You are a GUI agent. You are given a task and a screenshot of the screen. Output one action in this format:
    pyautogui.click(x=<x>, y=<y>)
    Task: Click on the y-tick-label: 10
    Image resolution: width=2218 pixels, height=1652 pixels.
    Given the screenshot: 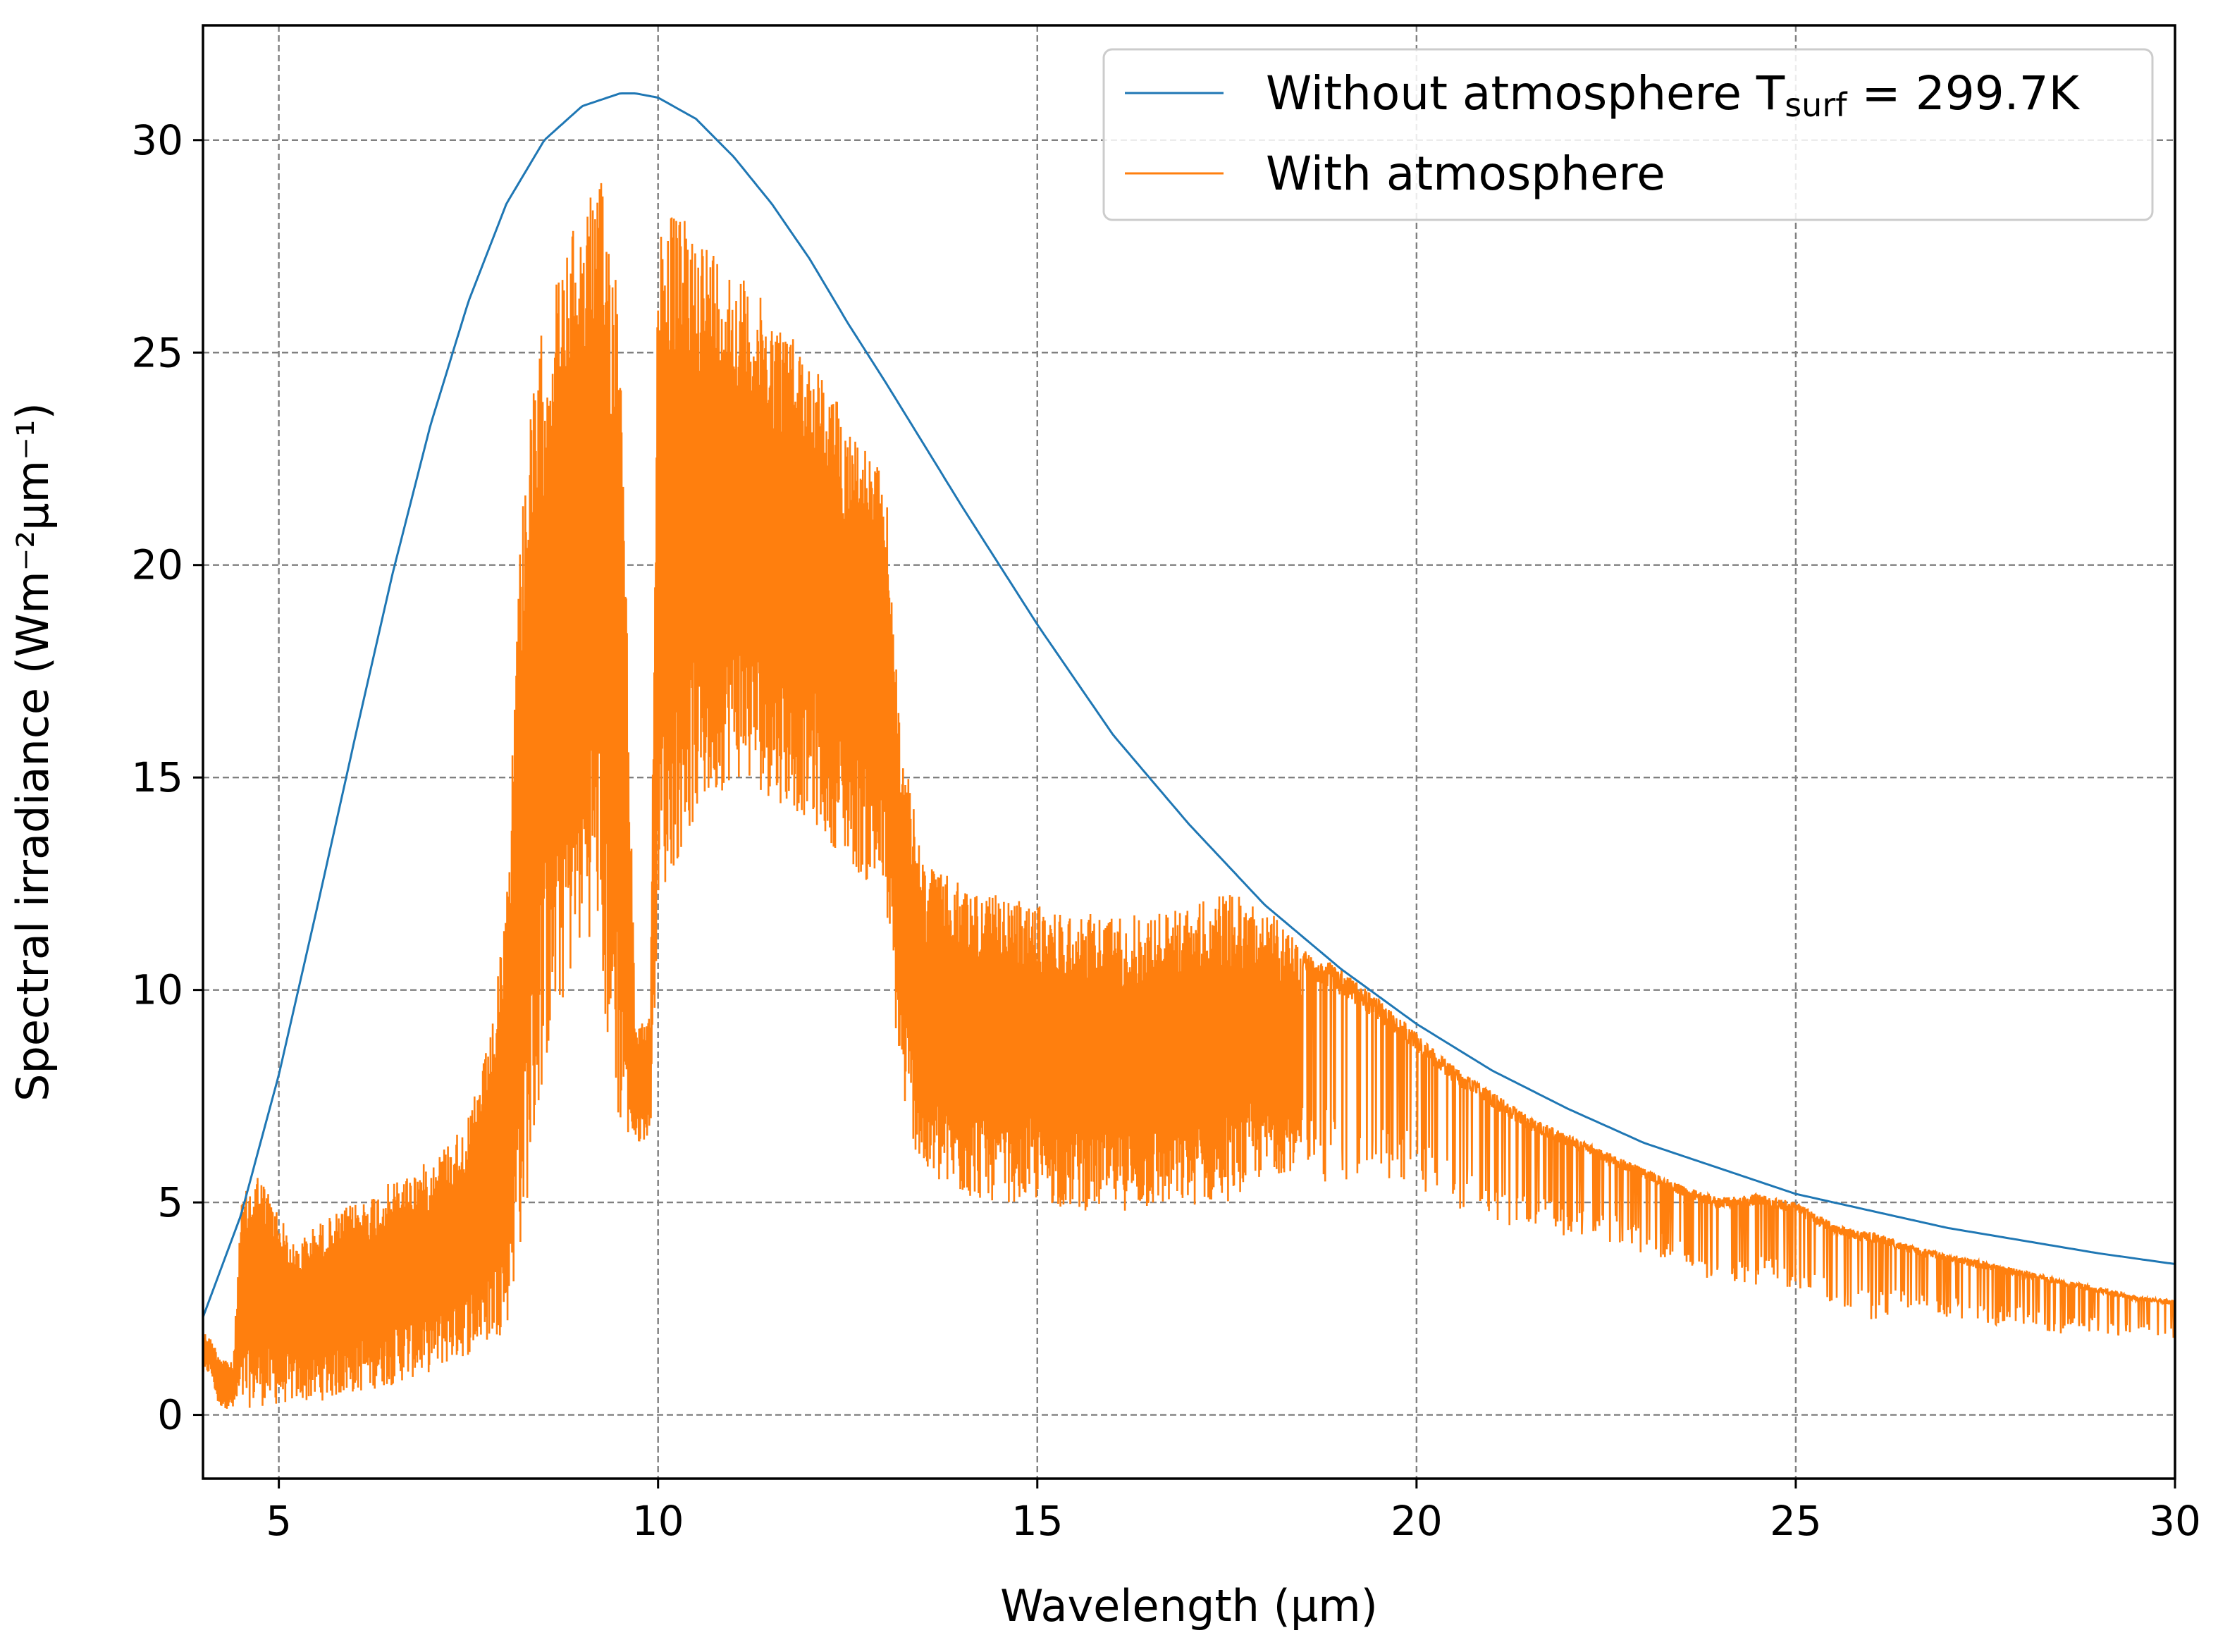 What is the action you would take?
    pyautogui.click(x=157, y=990)
    